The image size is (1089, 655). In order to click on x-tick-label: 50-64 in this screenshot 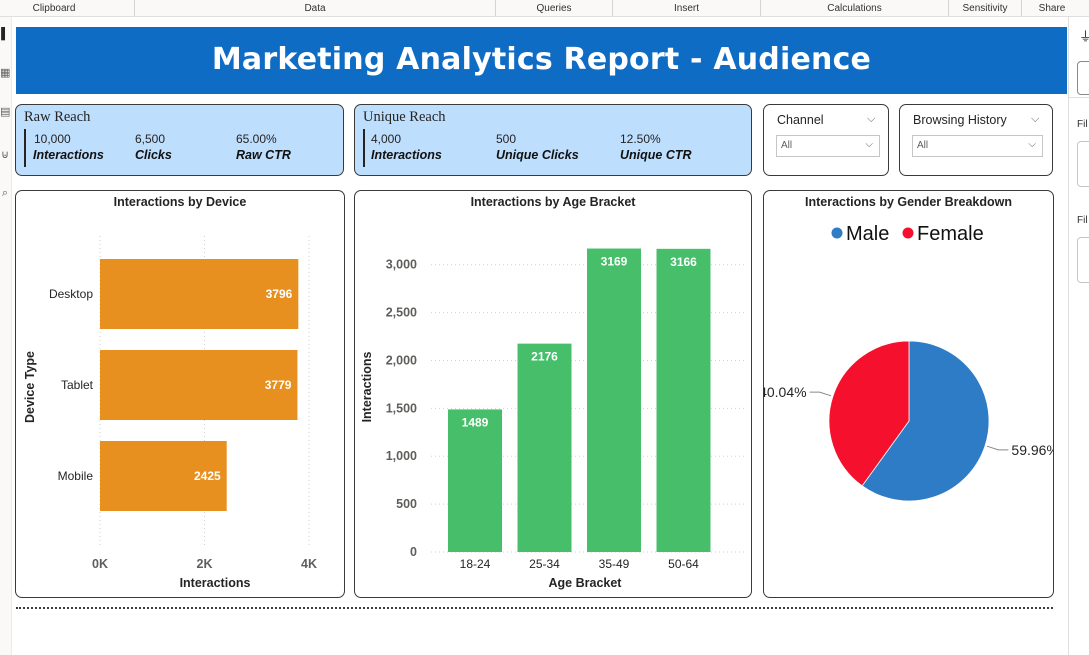, I will do `click(683, 564)`.